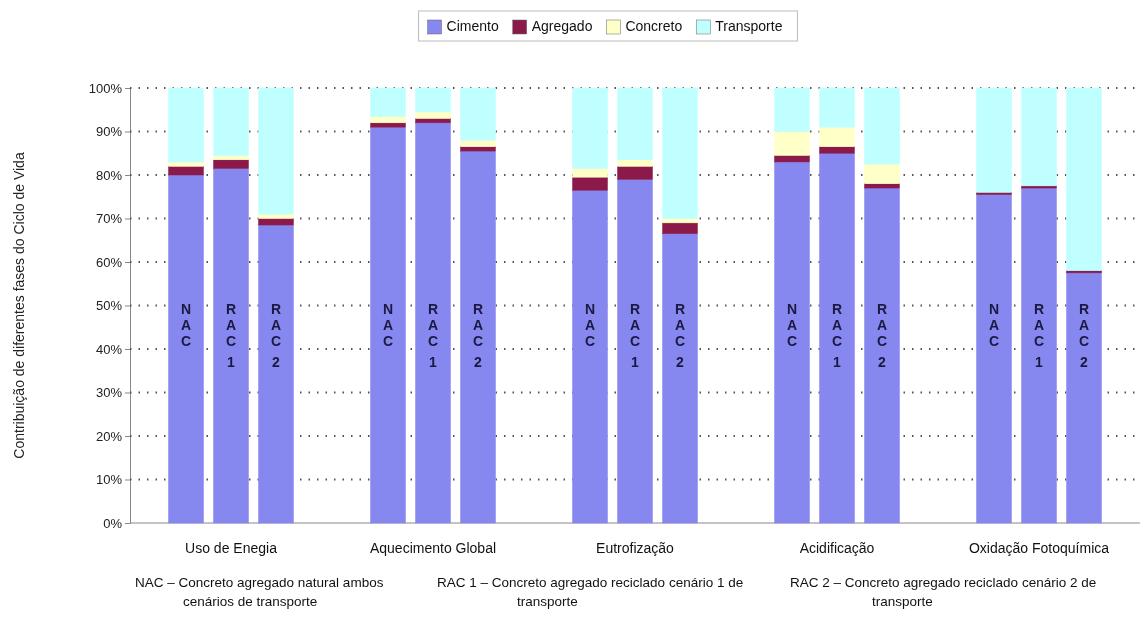 This screenshot has height=643, width=1145. Describe the element at coordinates (944, 592) in the screenshot. I see `text: RAC 2 – Concreto agregado reciclado cenário 2 de transporte` at that location.